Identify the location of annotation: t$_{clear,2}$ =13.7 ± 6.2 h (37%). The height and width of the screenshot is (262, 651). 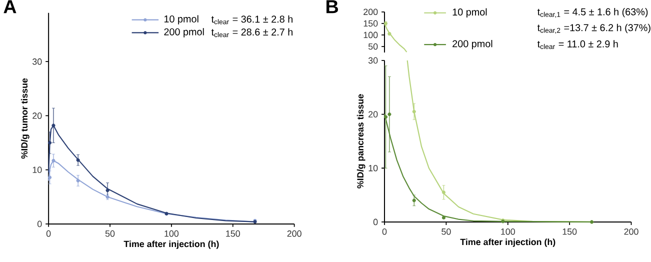
(593, 29).